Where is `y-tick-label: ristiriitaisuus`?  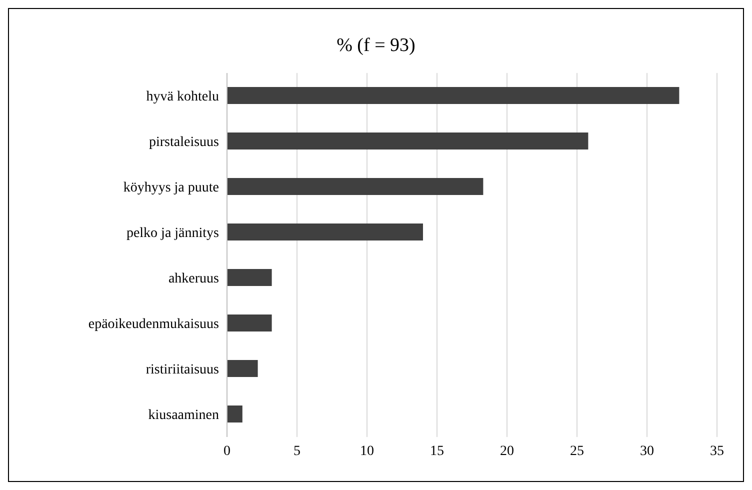
y-tick-label: ristiriitaisuus is located at coordinates (182, 370).